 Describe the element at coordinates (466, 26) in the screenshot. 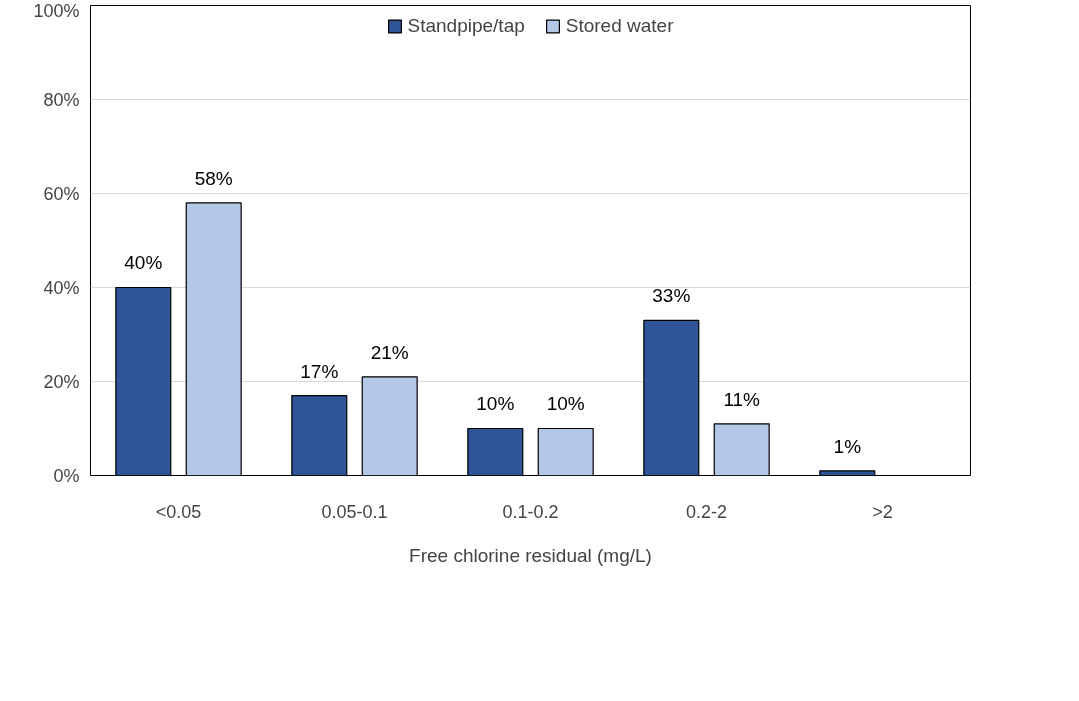

I see `legend-label: Standpipe/tap` at that location.